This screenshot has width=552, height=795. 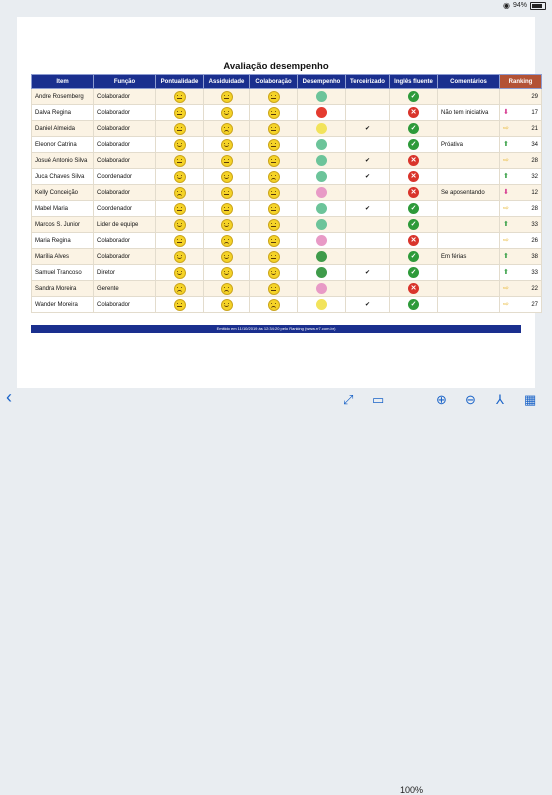 I want to click on role: Gerente, so click(x=124, y=288).